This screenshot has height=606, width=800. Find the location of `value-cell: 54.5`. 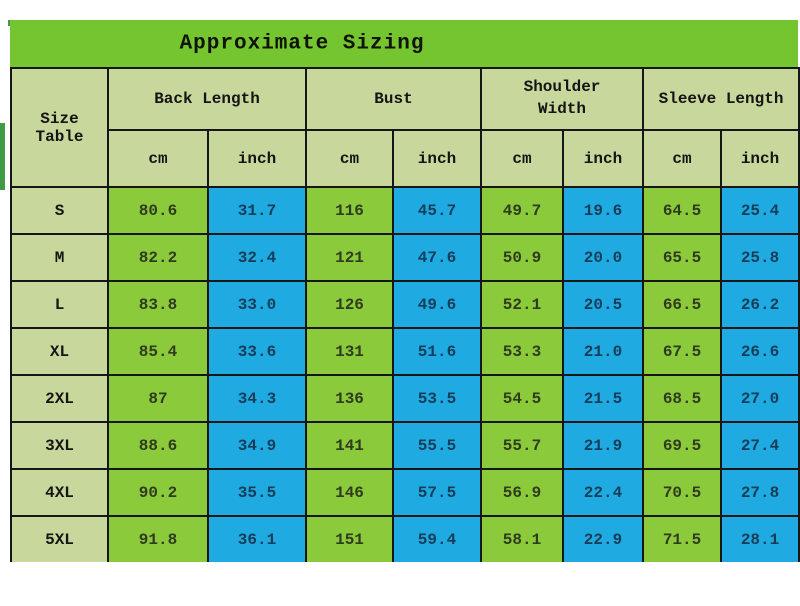

value-cell: 54.5 is located at coordinates (522, 398).